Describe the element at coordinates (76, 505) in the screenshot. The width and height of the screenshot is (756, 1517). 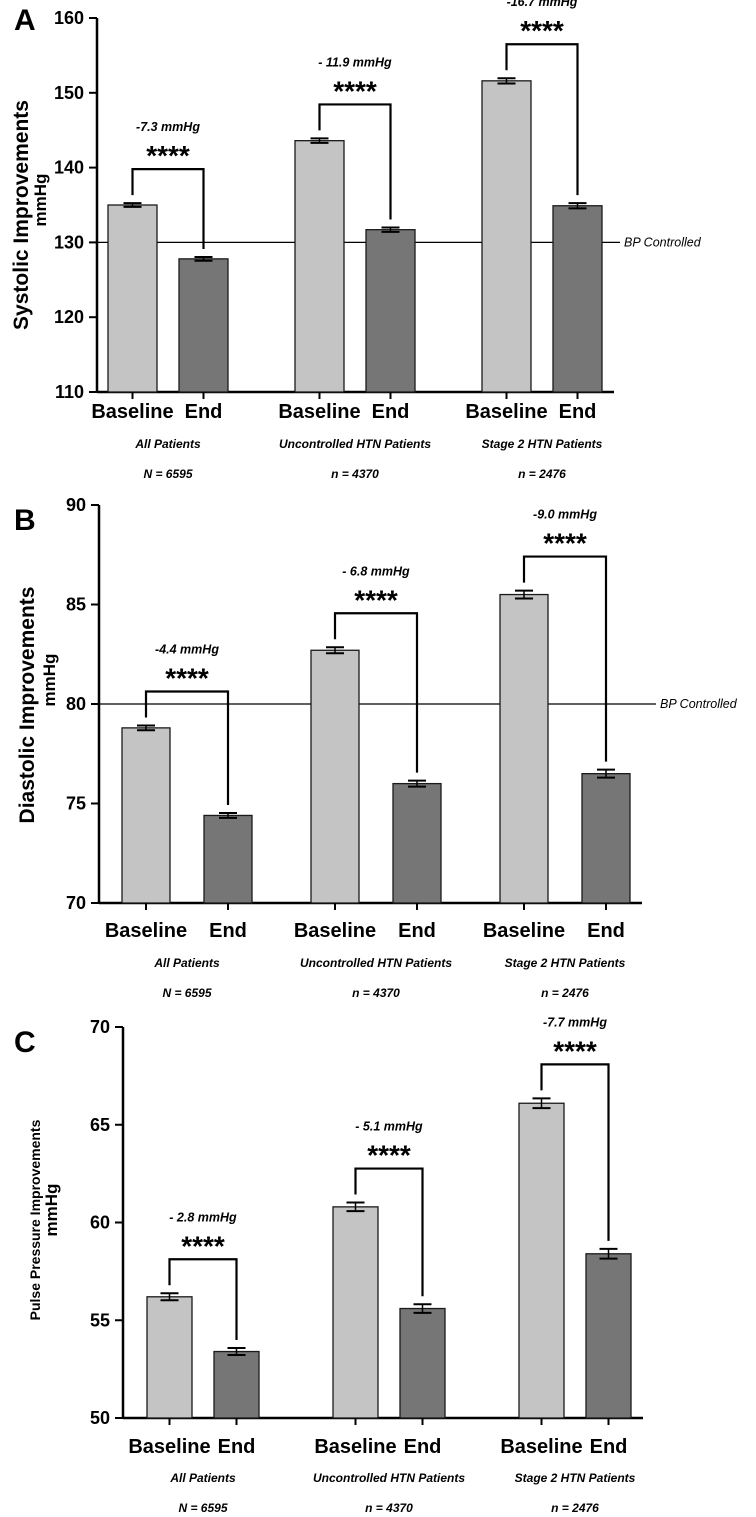
I see `y-tick-label: 90` at that location.